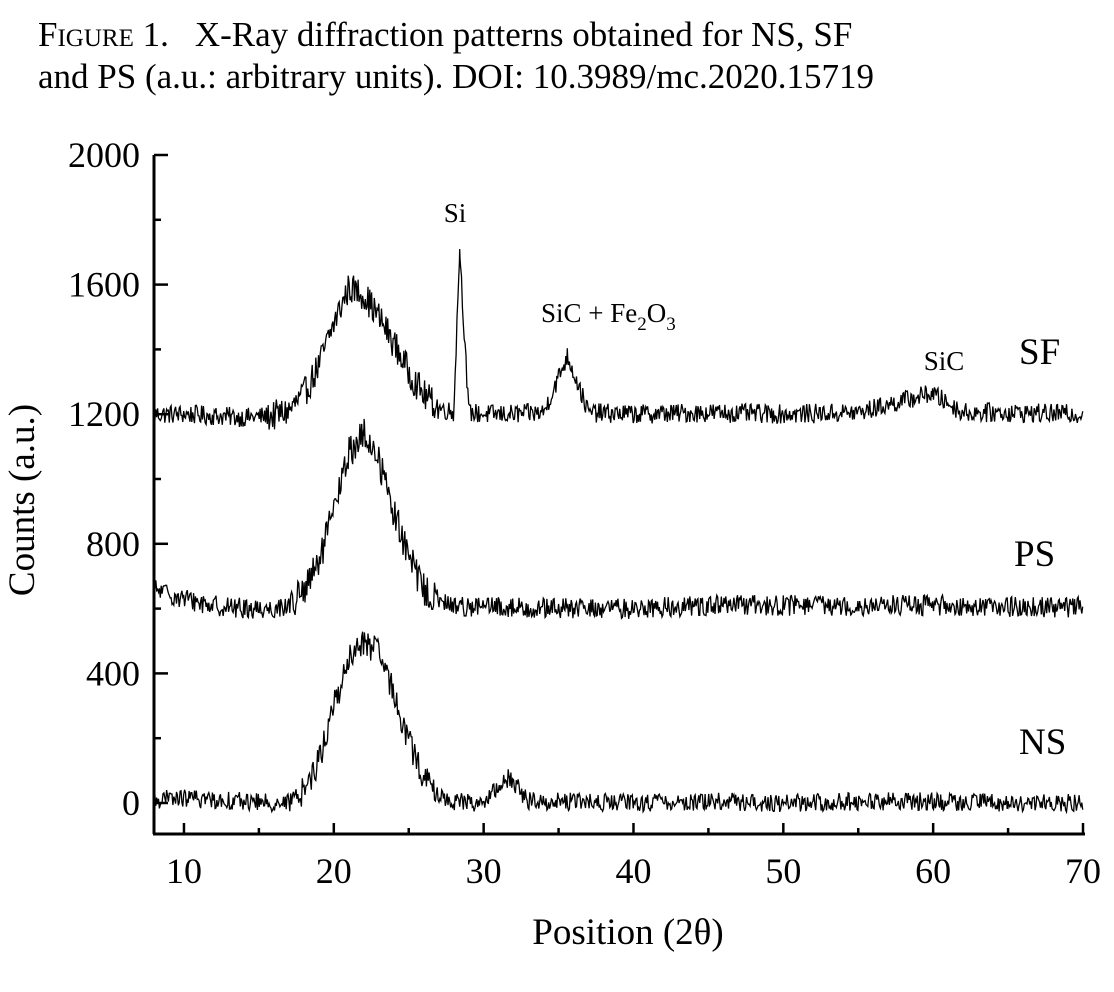  Describe the element at coordinates (933, 871) in the screenshot. I see `x-tick-label: 60` at that location.